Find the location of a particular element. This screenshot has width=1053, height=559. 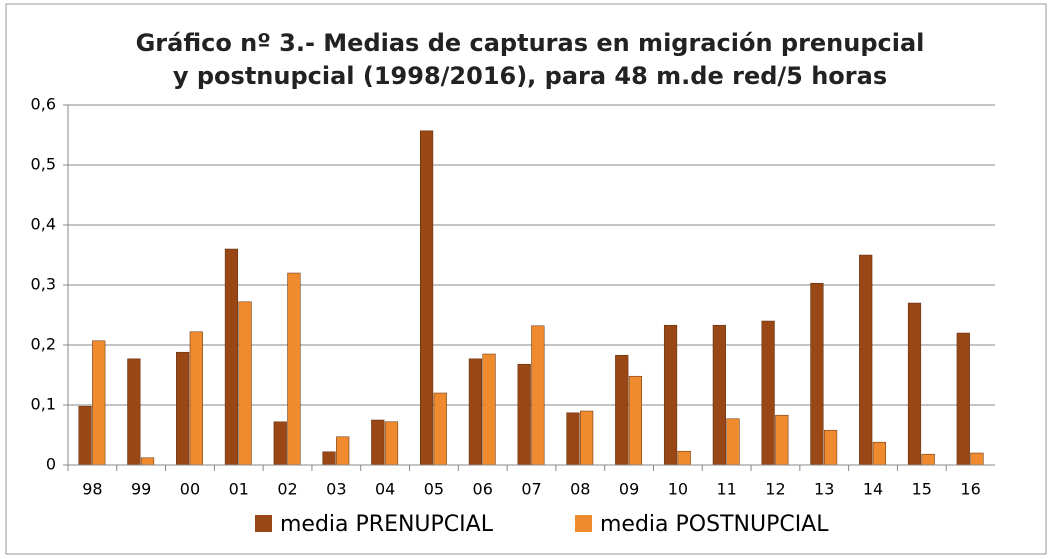

x-tick-label: 16 is located at coordinates (970, 489).